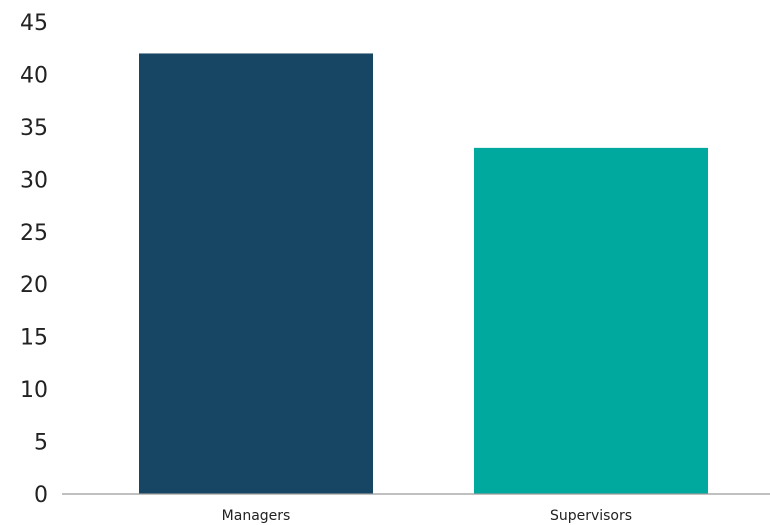 The width and height of the screenshot is (770, 525). Describe the element at coordinates (34, 75) in the screenshot. I see `y-tick-label: 40` at that location.